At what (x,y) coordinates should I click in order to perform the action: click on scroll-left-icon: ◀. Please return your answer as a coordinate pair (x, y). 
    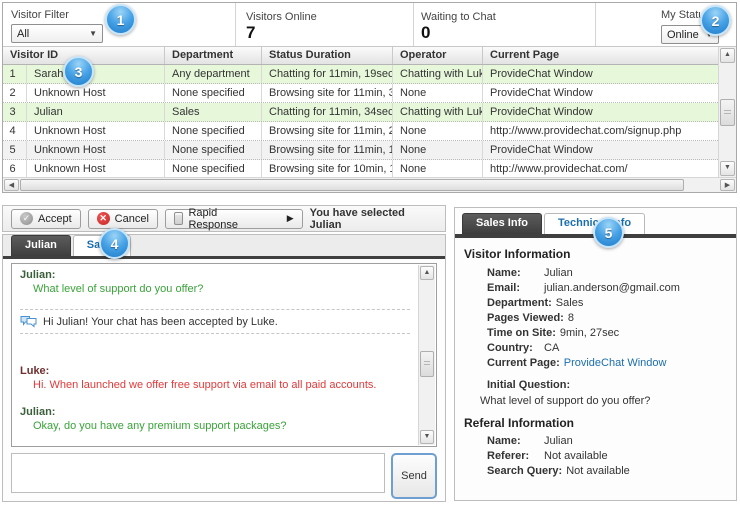
    Looking at the image, I should click on (11, 185).